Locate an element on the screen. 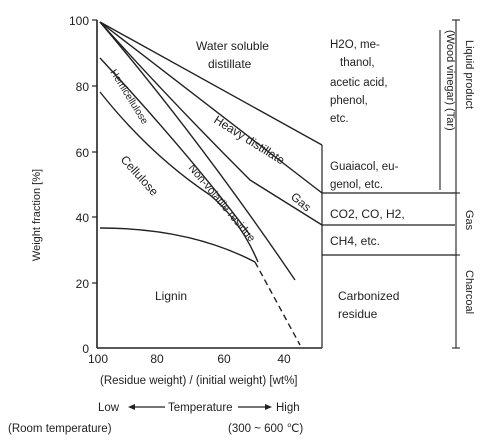  y-tick-60: 60 is located at coordinates (83, 153).